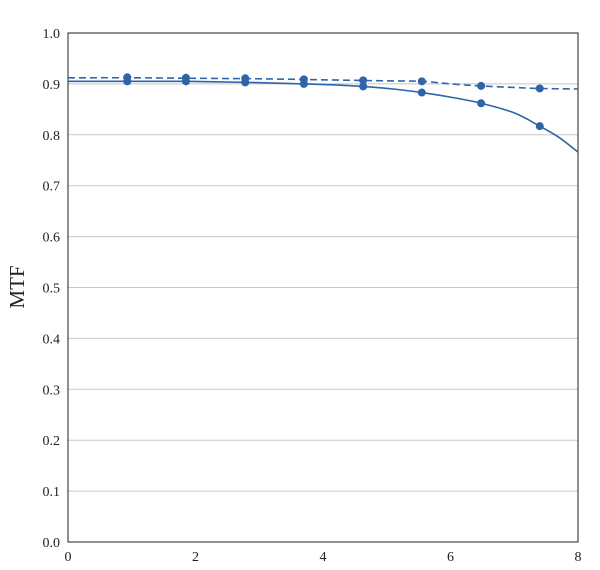 This screenshot has height=570, width=600. I want to click on y-axis-title: MTF, so click(17, 286).